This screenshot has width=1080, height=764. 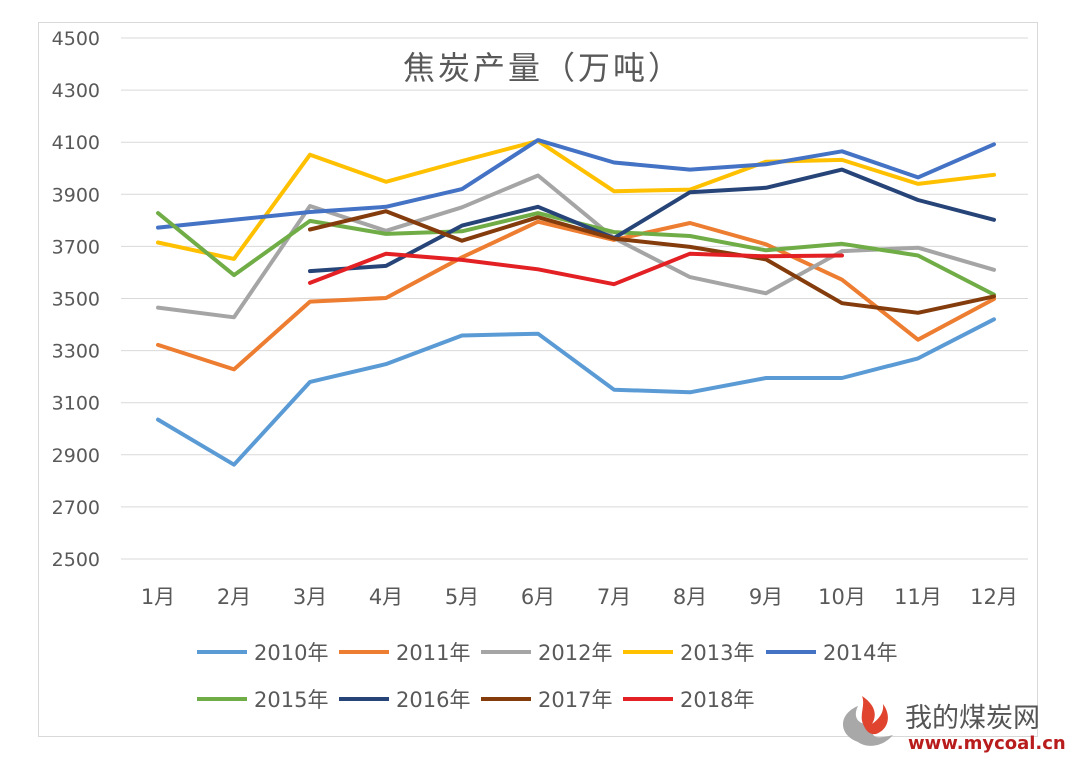 What do you see at coordinates (994, 597) in the screenshot?
I see `x-tick-label: 12月` at bounding box center [994, 597].